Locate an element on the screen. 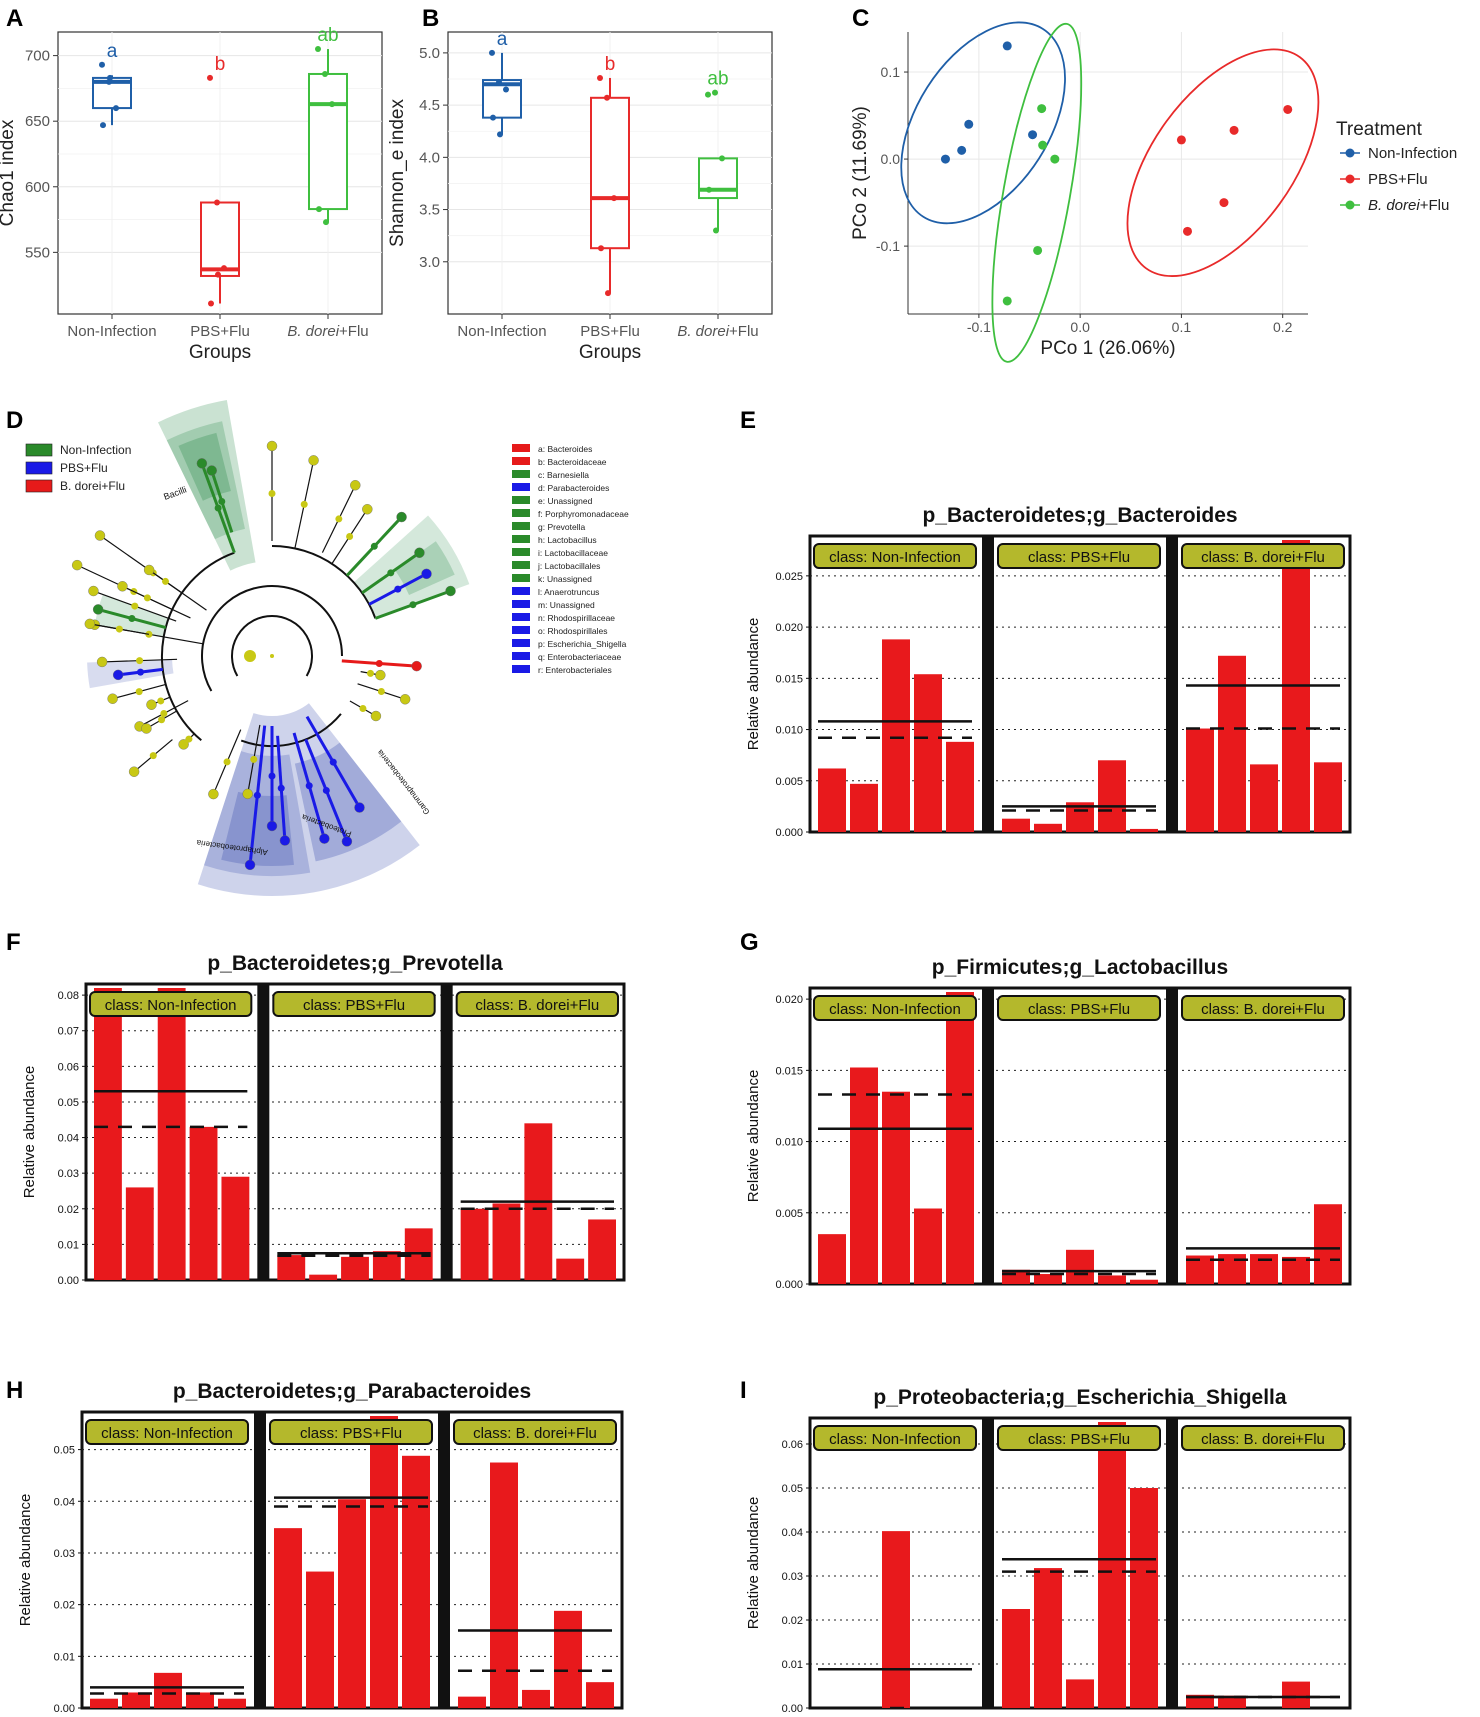 This screenshot has height=1717, width=1480. root-node is located at coordinates (272, 656).